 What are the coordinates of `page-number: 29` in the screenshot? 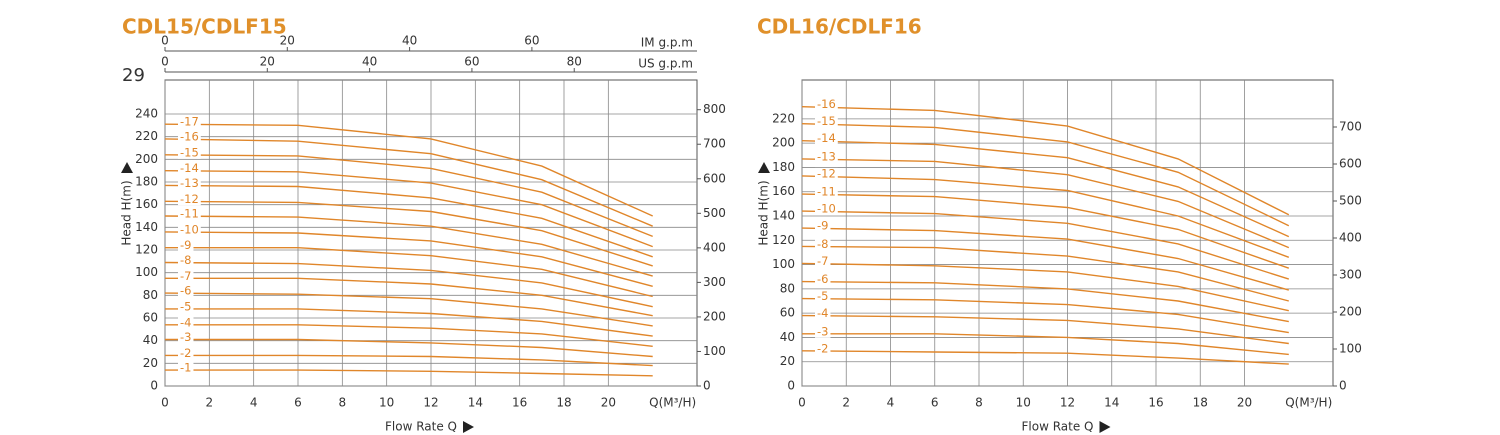 It's located at (133, 75).